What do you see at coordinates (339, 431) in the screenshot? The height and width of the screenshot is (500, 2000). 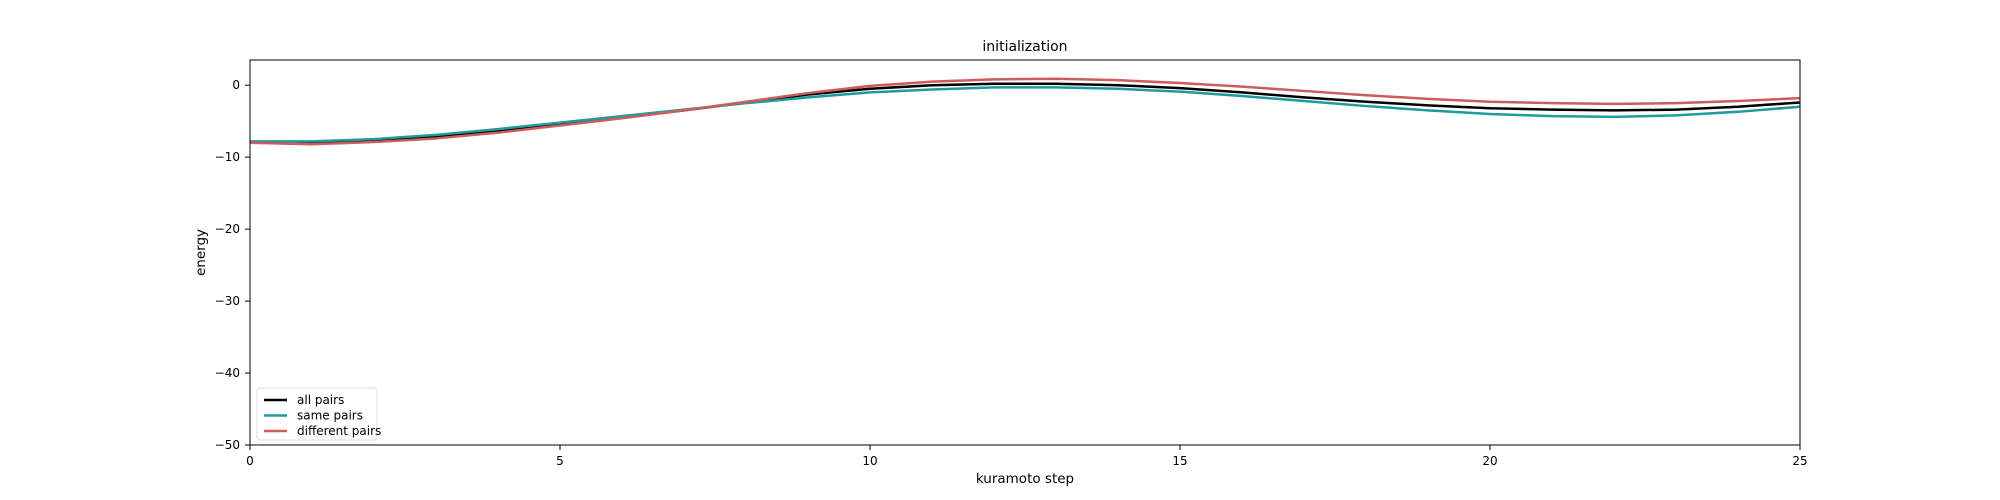 I see `legend-label: different pairs` at bounding box center [339, 431].